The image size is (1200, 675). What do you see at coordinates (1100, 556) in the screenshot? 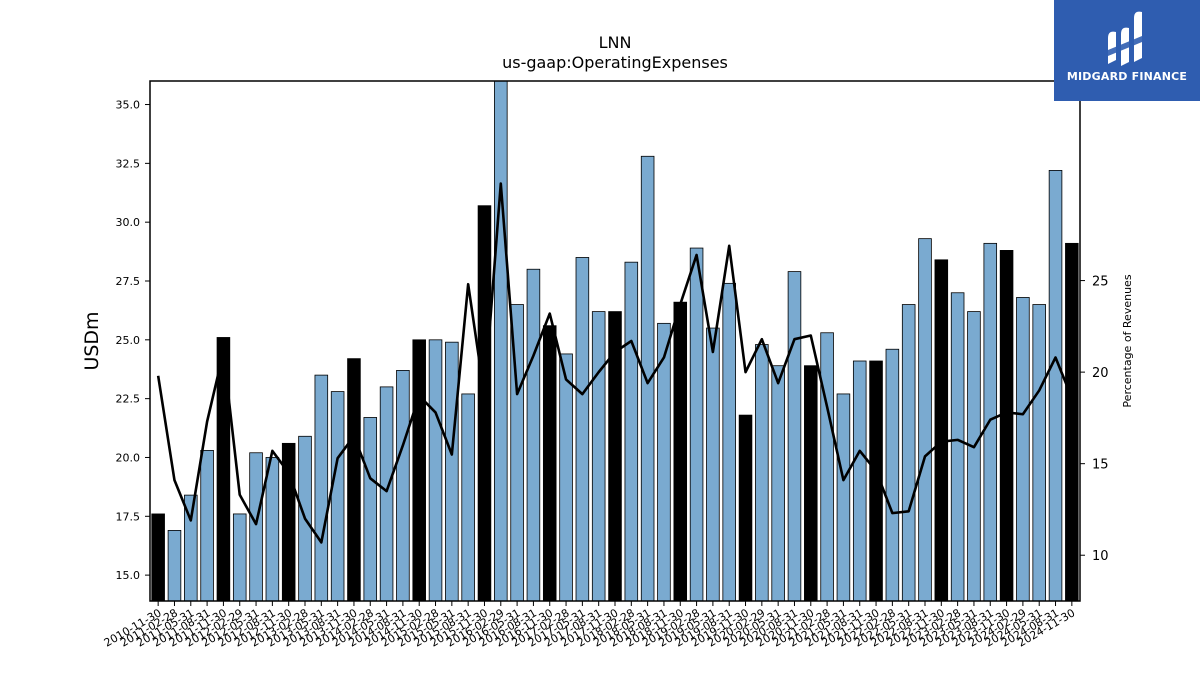
I see `y2-tick-label: 10` at bounding box center [1100, 556].